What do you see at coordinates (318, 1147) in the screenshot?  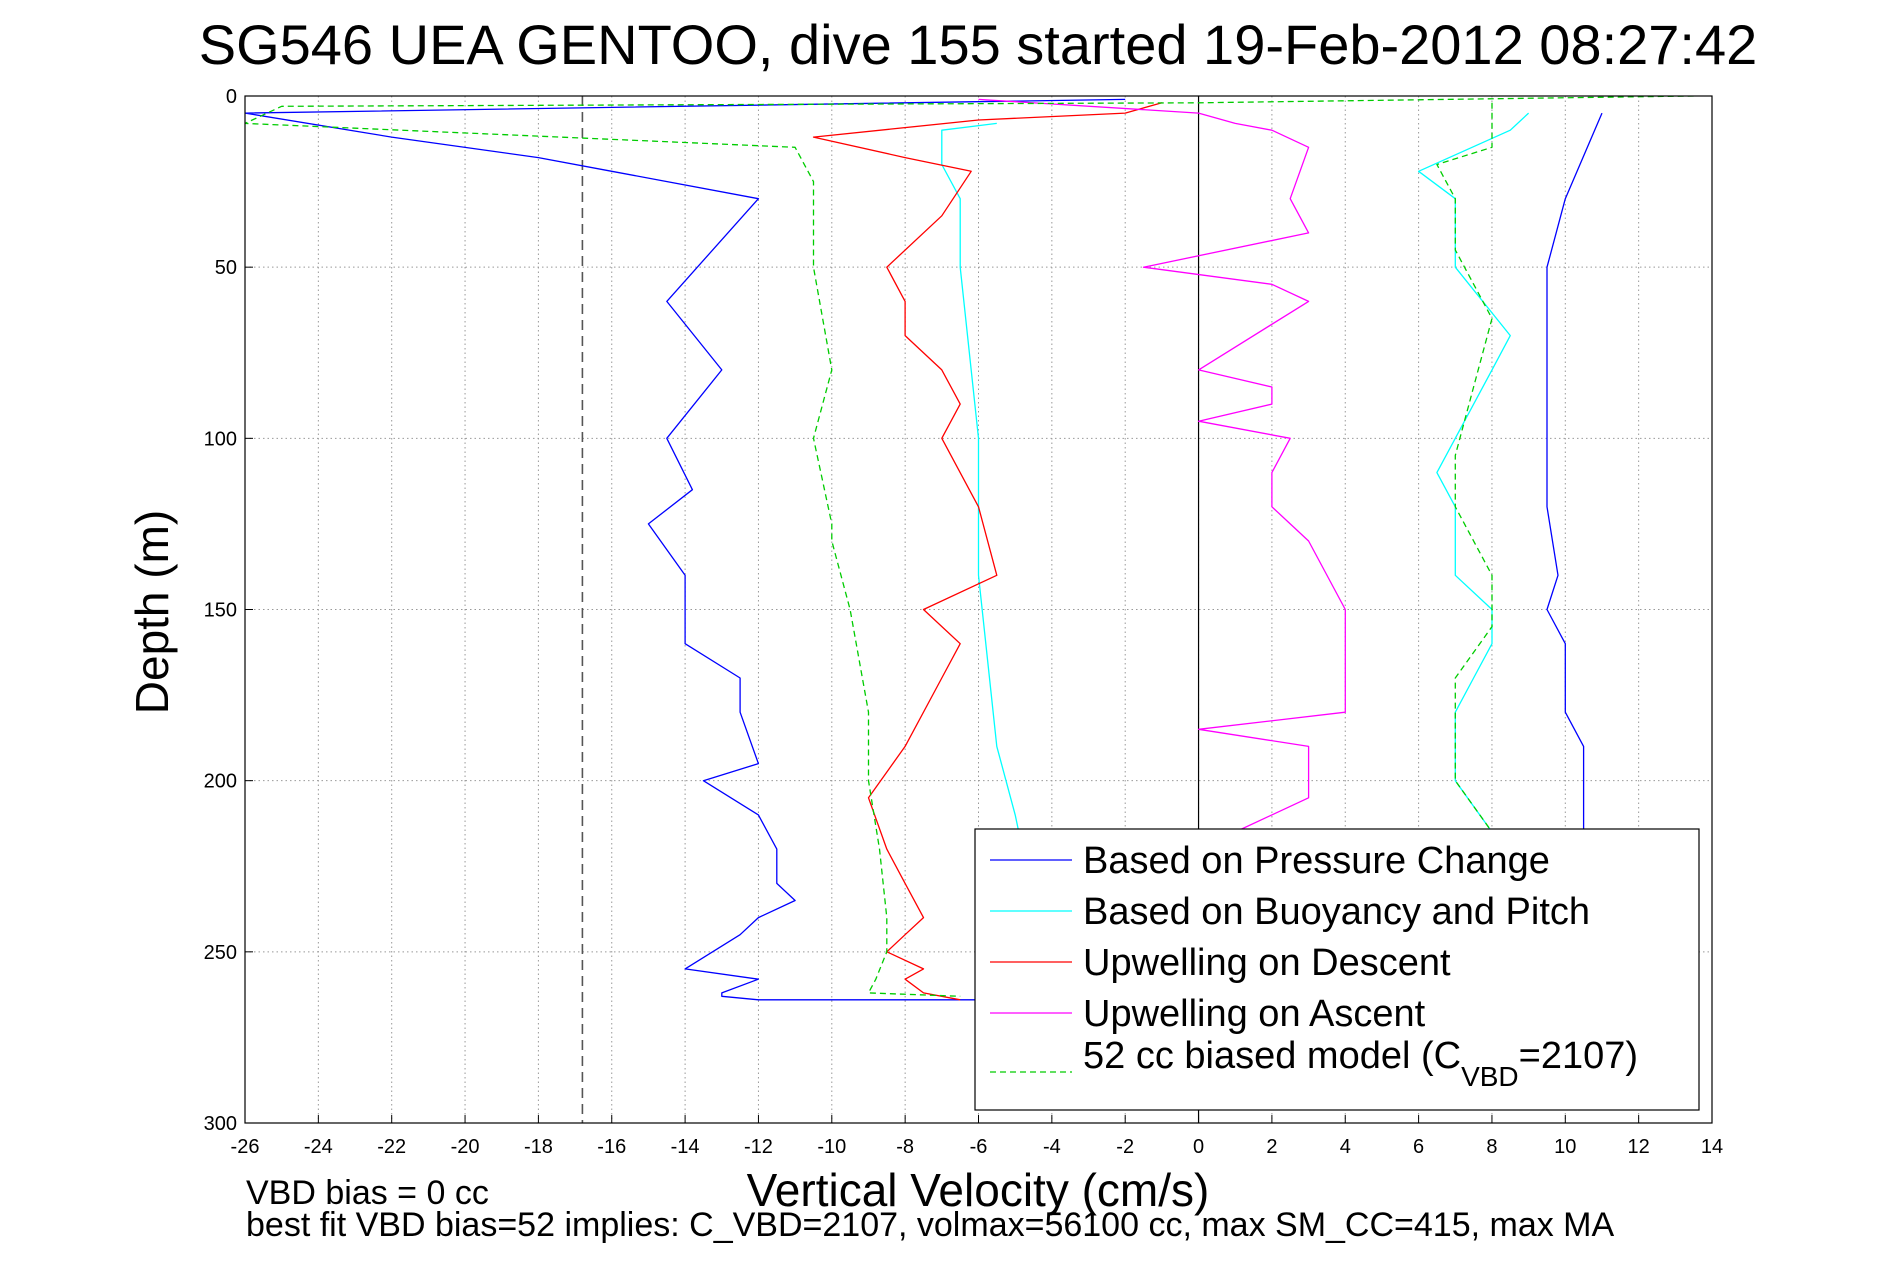 I see `x-tick-label: -24` at bounding box center [318, 1147].